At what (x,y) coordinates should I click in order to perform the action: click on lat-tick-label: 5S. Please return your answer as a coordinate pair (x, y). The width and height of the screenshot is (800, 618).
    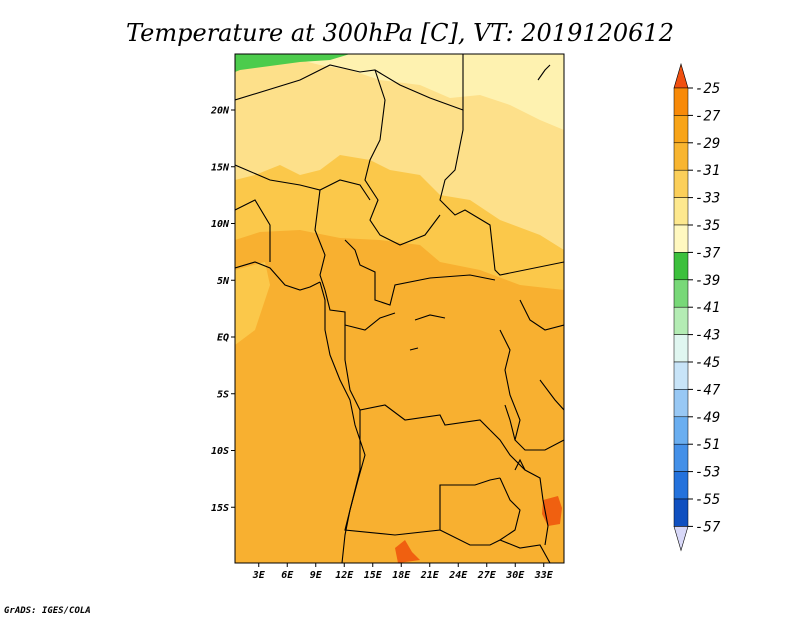
    Looking at the image, I should click on (223, 394).